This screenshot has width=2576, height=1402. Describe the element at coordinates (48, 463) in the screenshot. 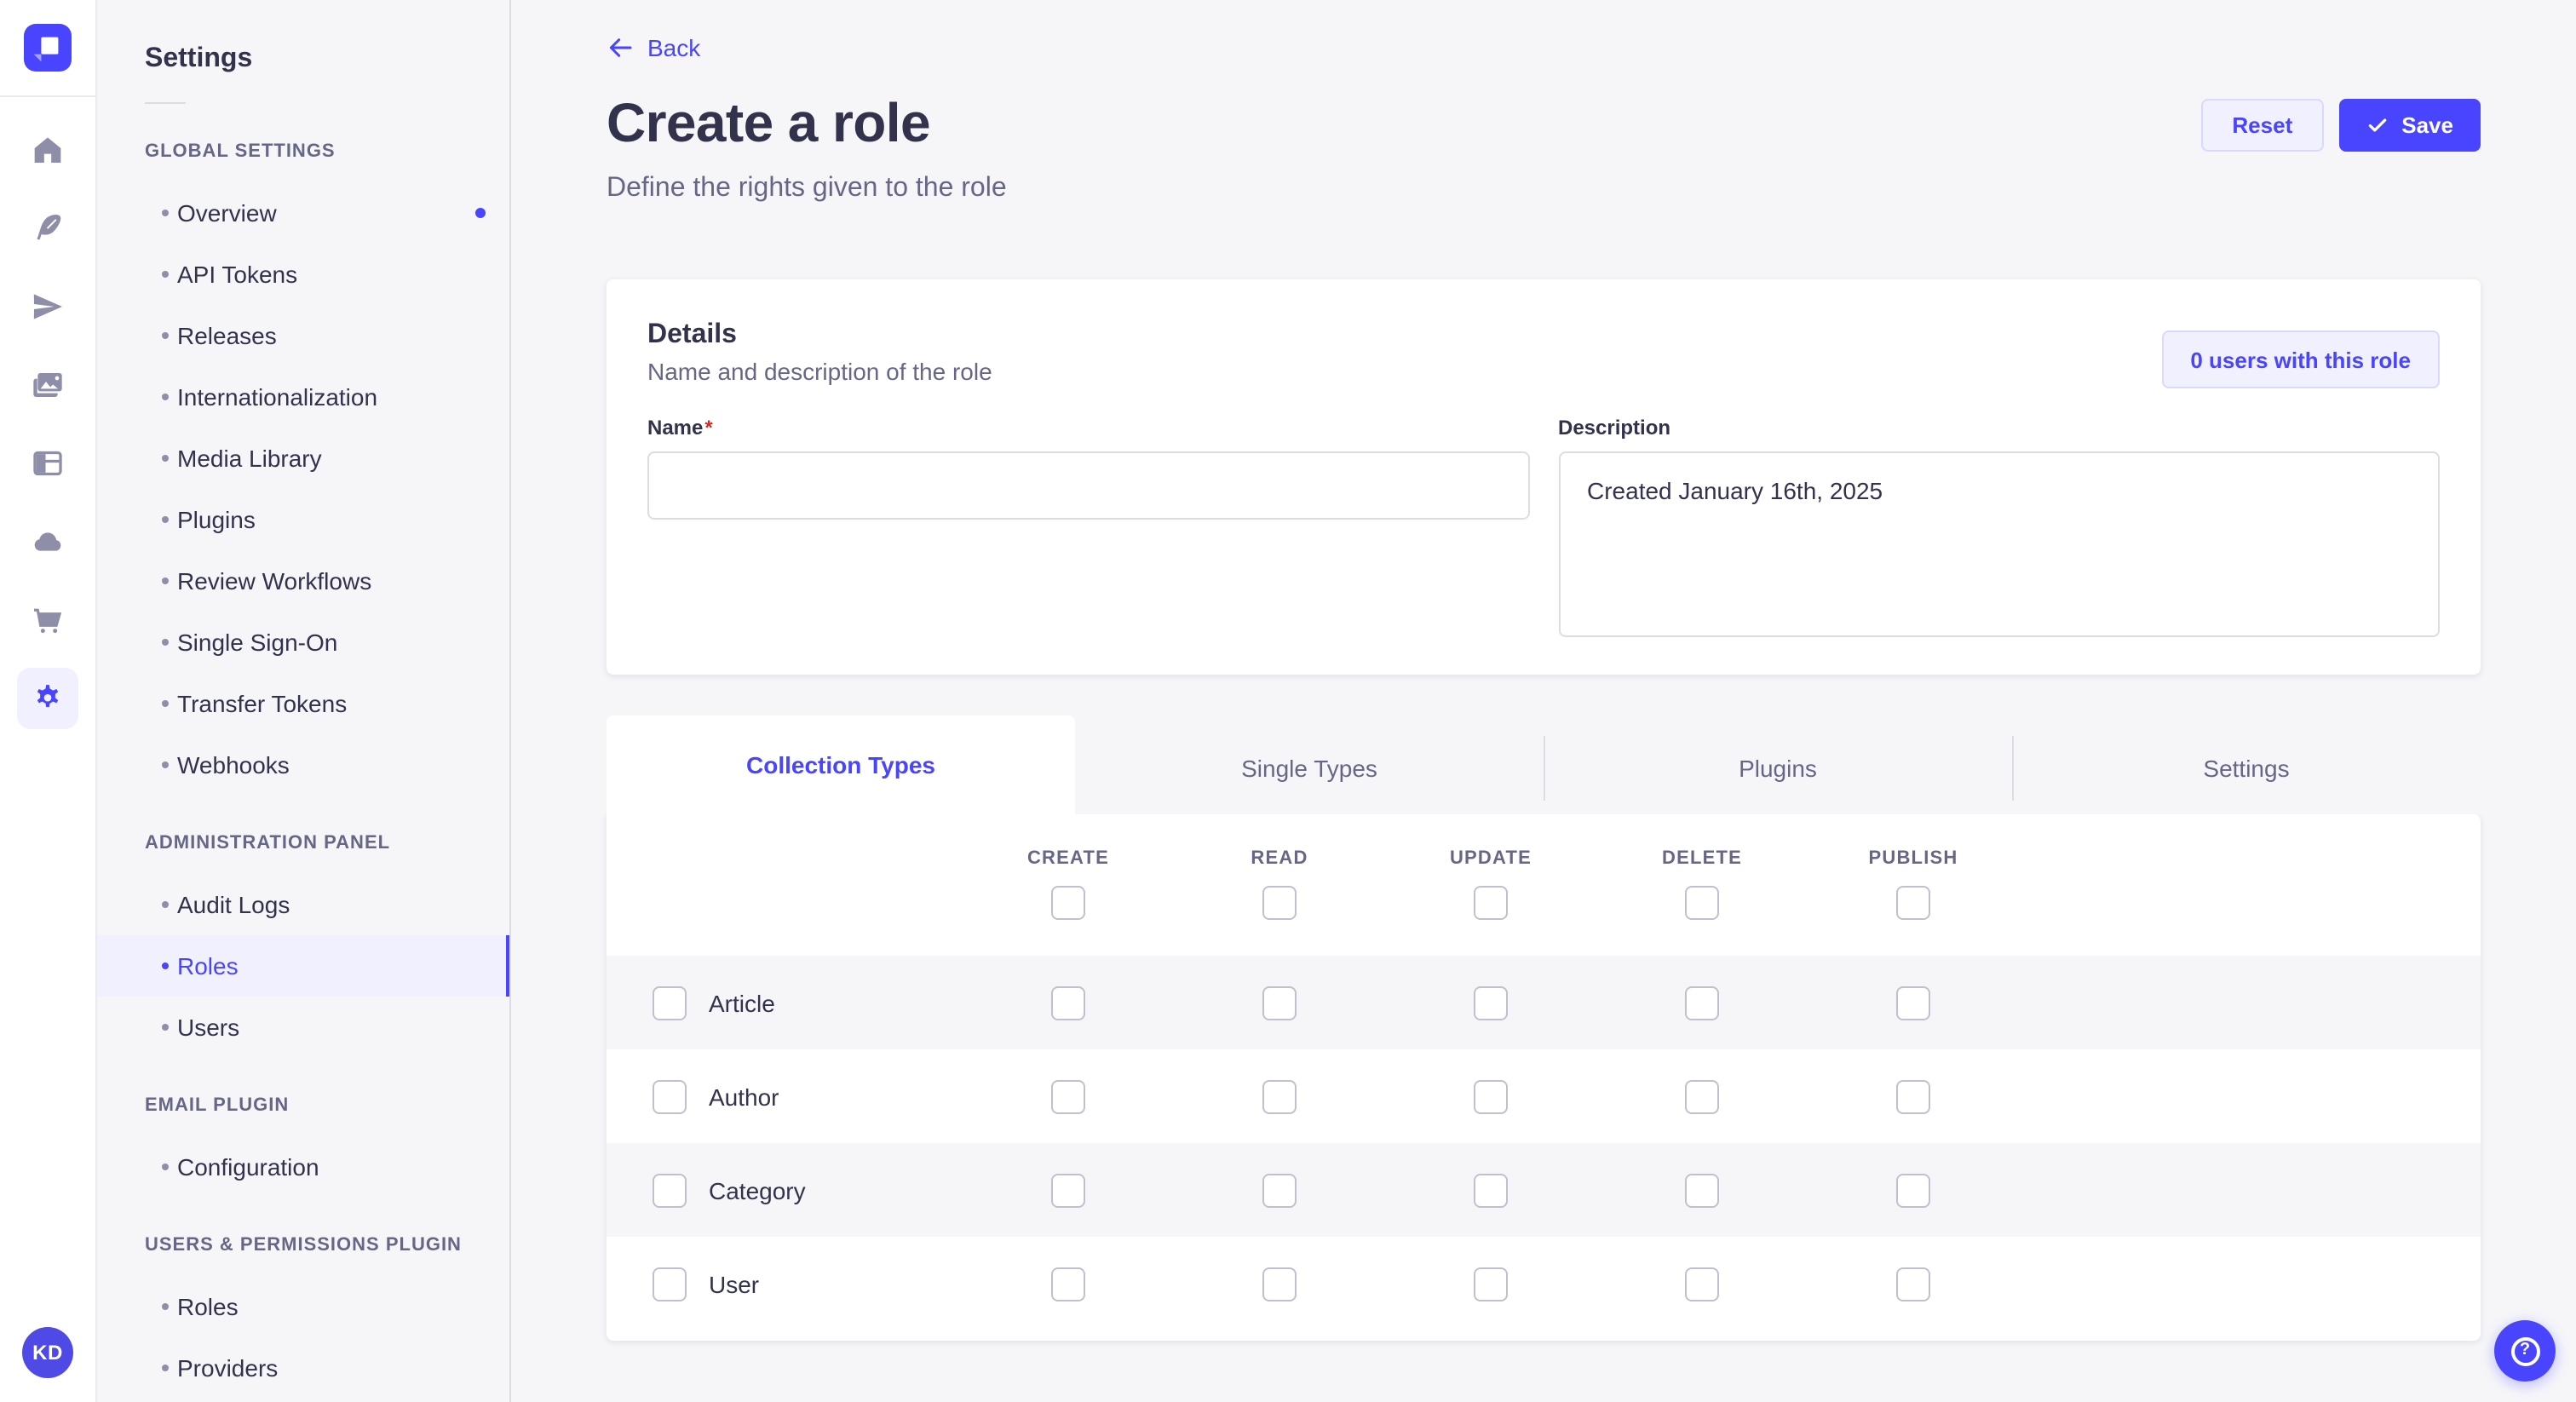

I see `layout-icon` at that location.